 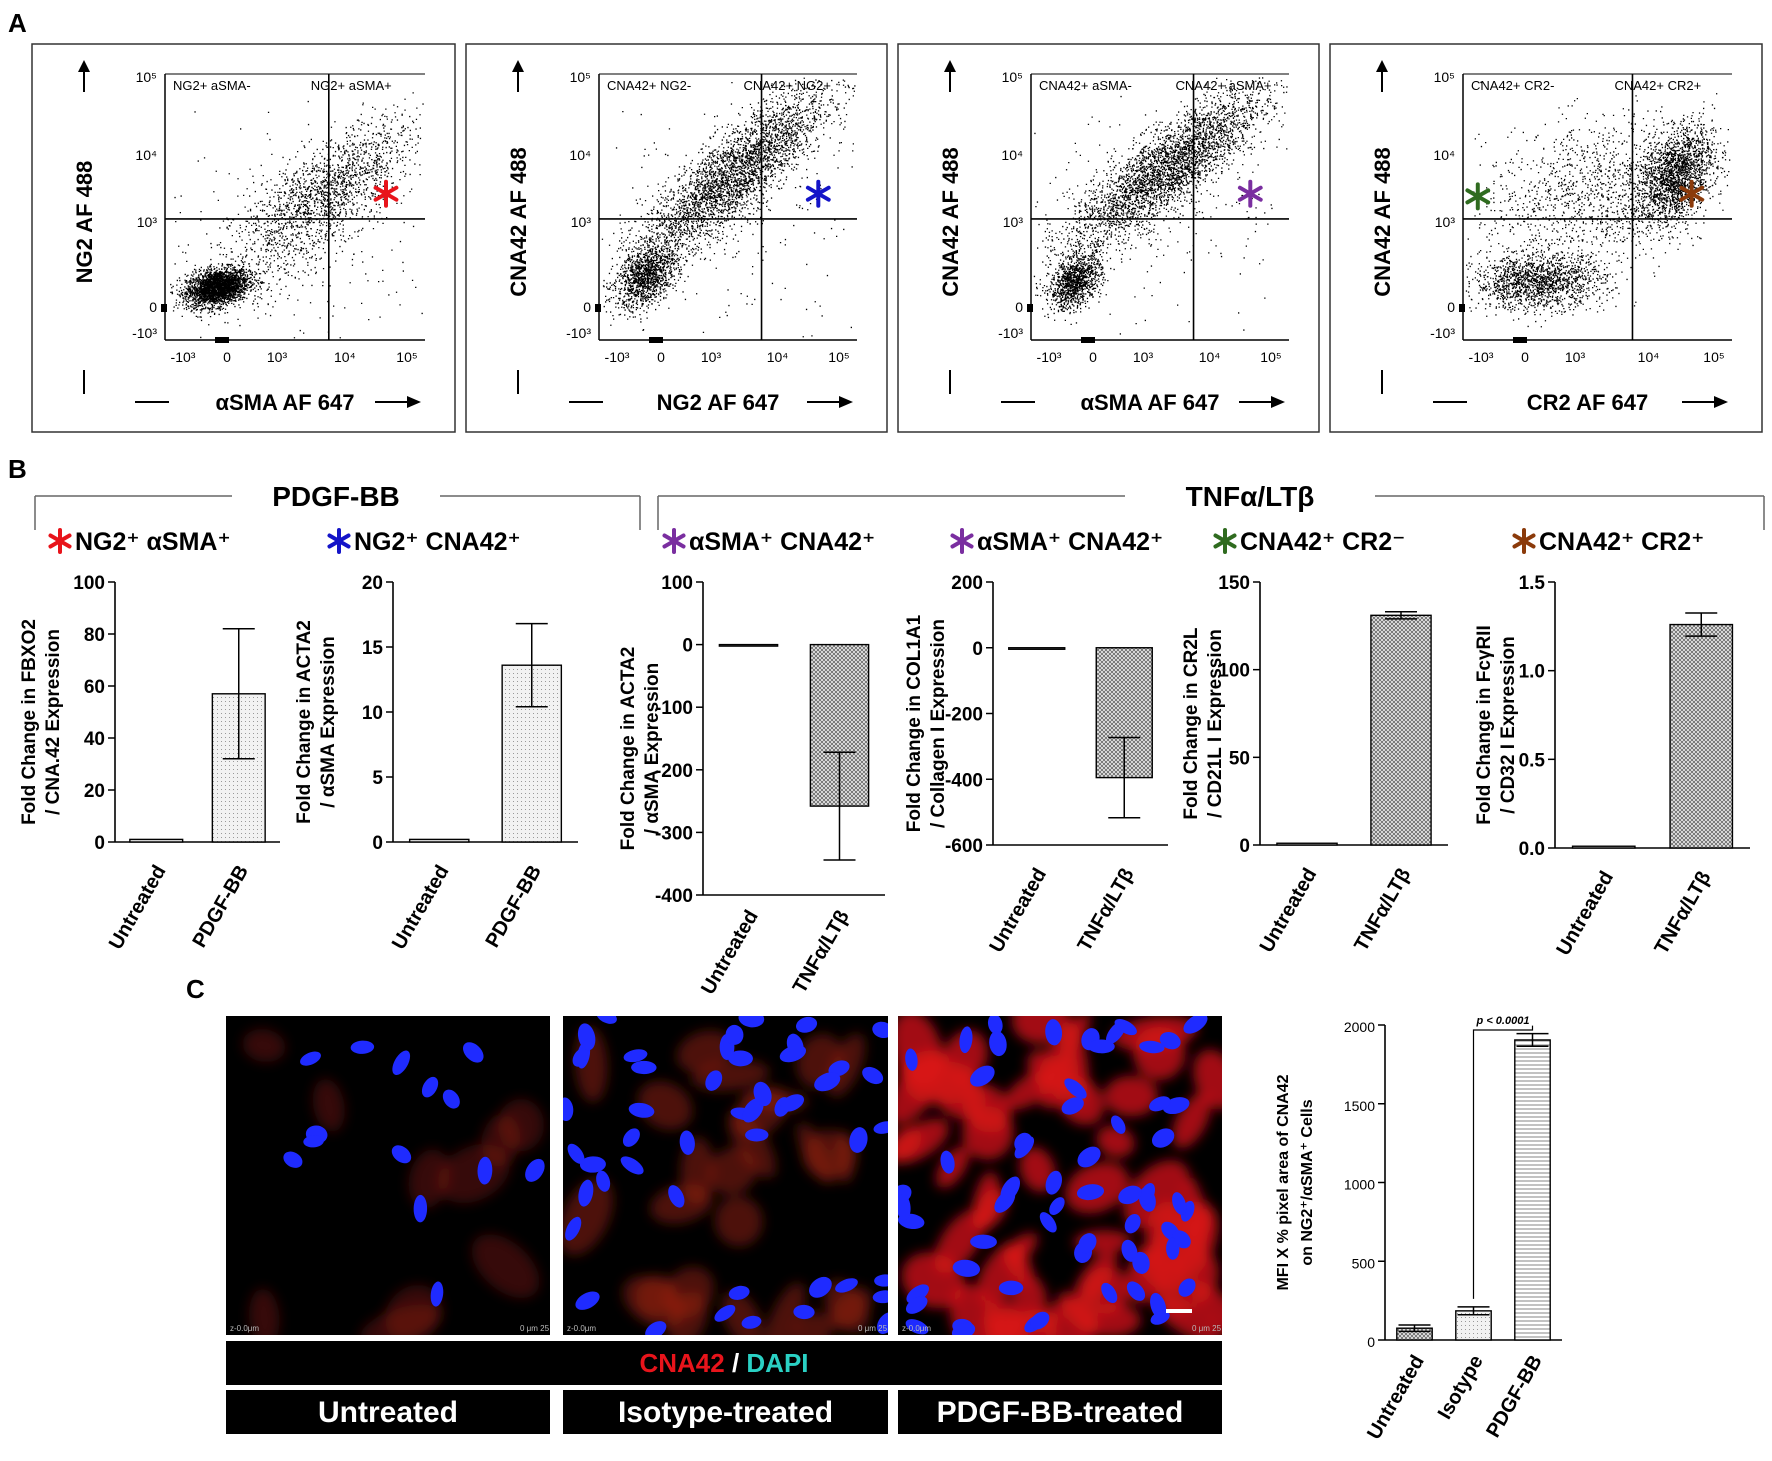 I want to click on y-tick-label: 0, so click(x=377, y=843).